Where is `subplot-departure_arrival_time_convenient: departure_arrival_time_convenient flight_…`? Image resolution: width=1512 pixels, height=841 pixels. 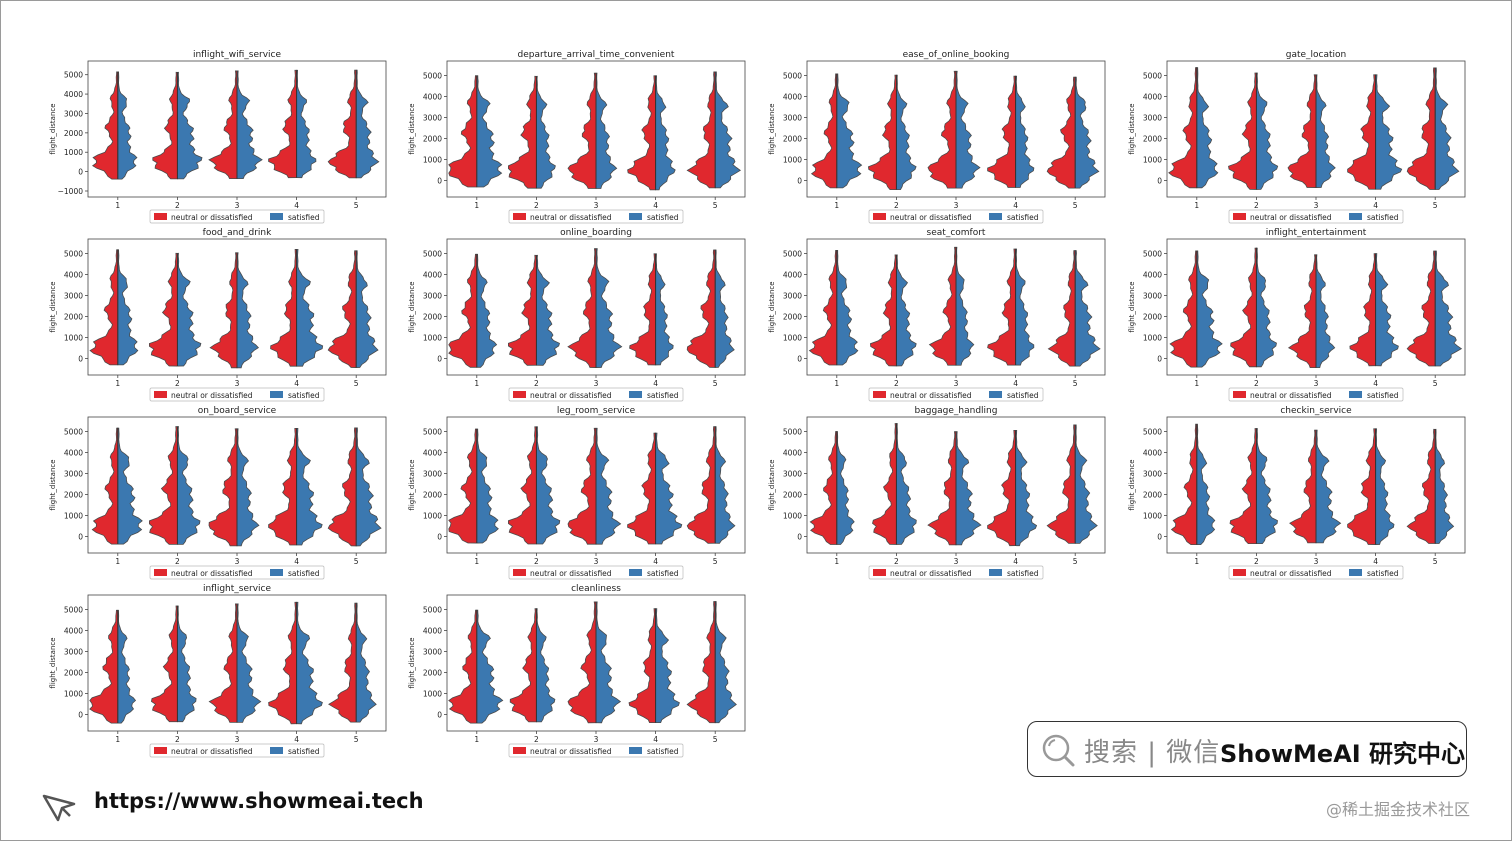 subplot-departure_arrival_time_convenient: departure_arrival_time_convenient flight_… is located at coordinates (577, 137).